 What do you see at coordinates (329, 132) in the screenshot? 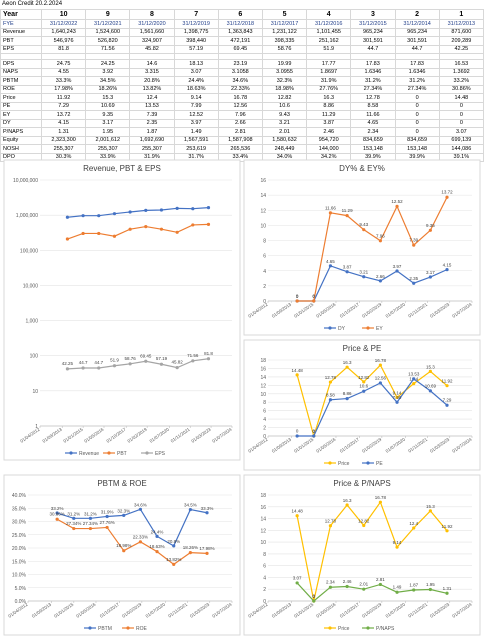
I see `table-cell: 2.46` at bounding box center [329, 132].